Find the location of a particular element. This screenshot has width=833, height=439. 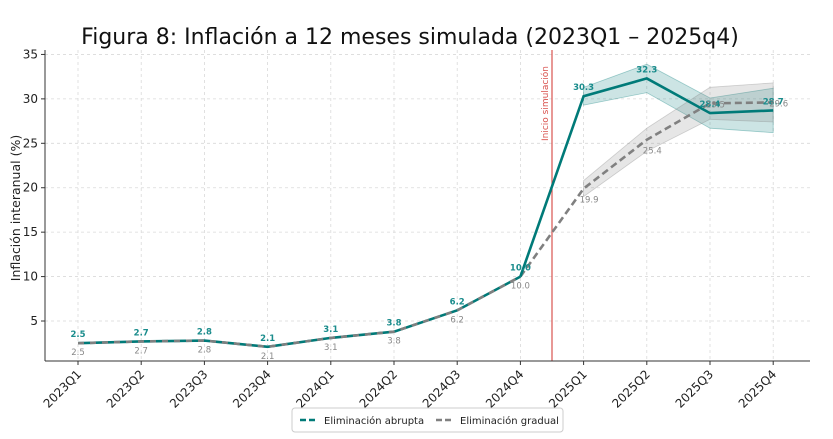

x-tick-label: 2023Q4 is located at coordinates (252, 389).